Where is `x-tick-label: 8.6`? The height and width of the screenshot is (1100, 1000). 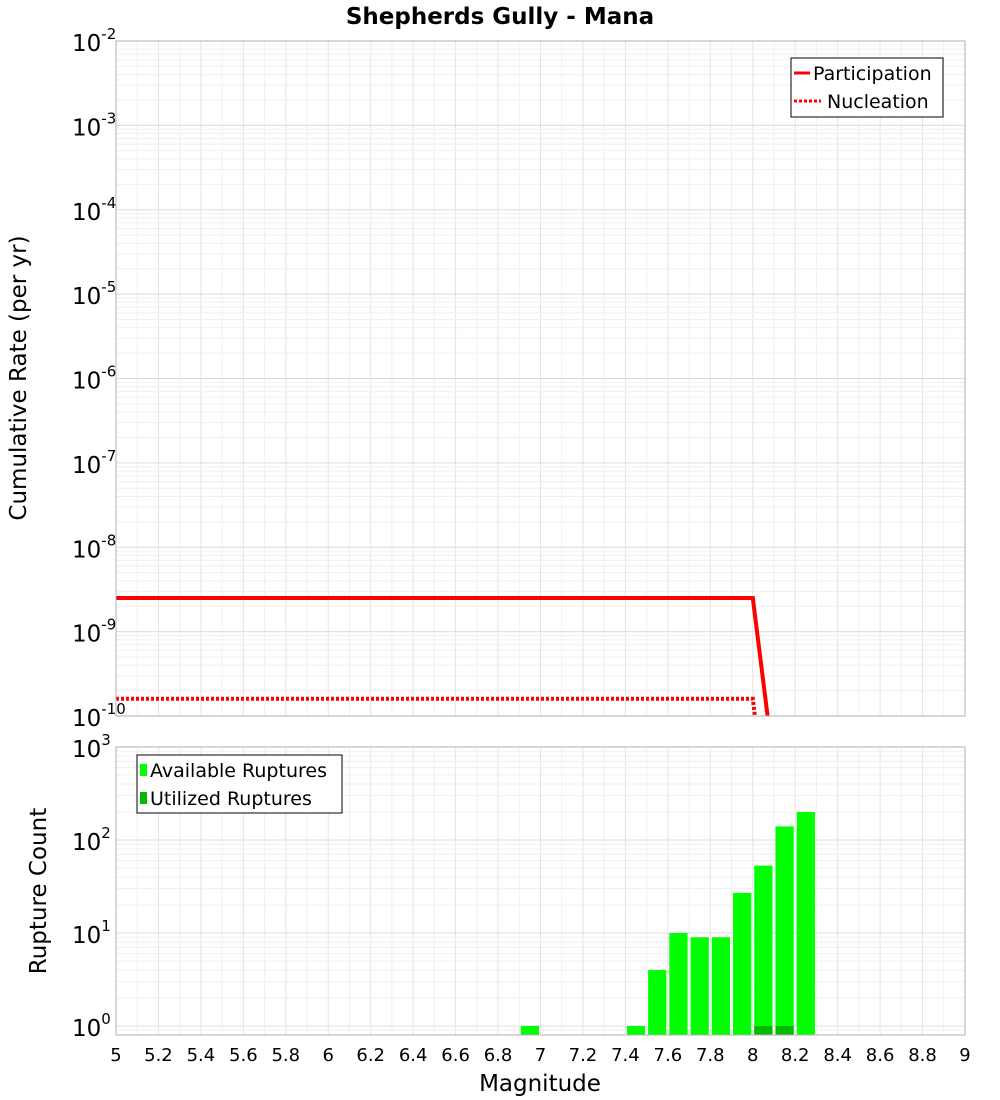
x-tick-label: 8.6 is located at coordinates (880, 1055).